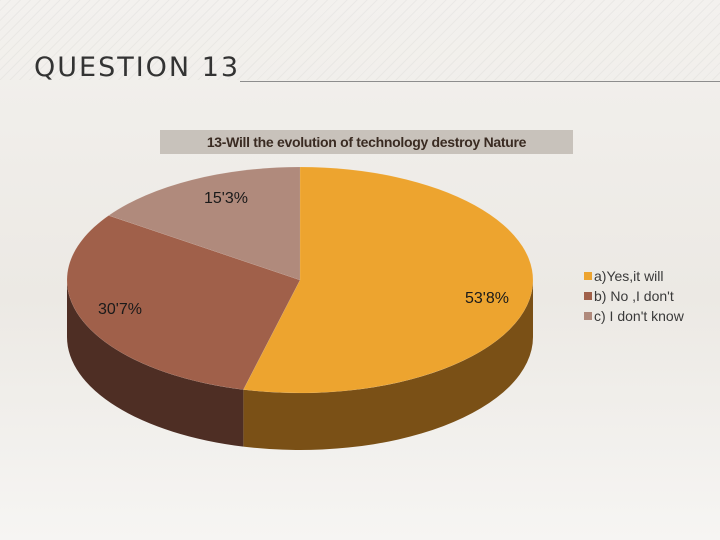  I want to click on legend-item: a)Yes,it will, so click(634, 276).